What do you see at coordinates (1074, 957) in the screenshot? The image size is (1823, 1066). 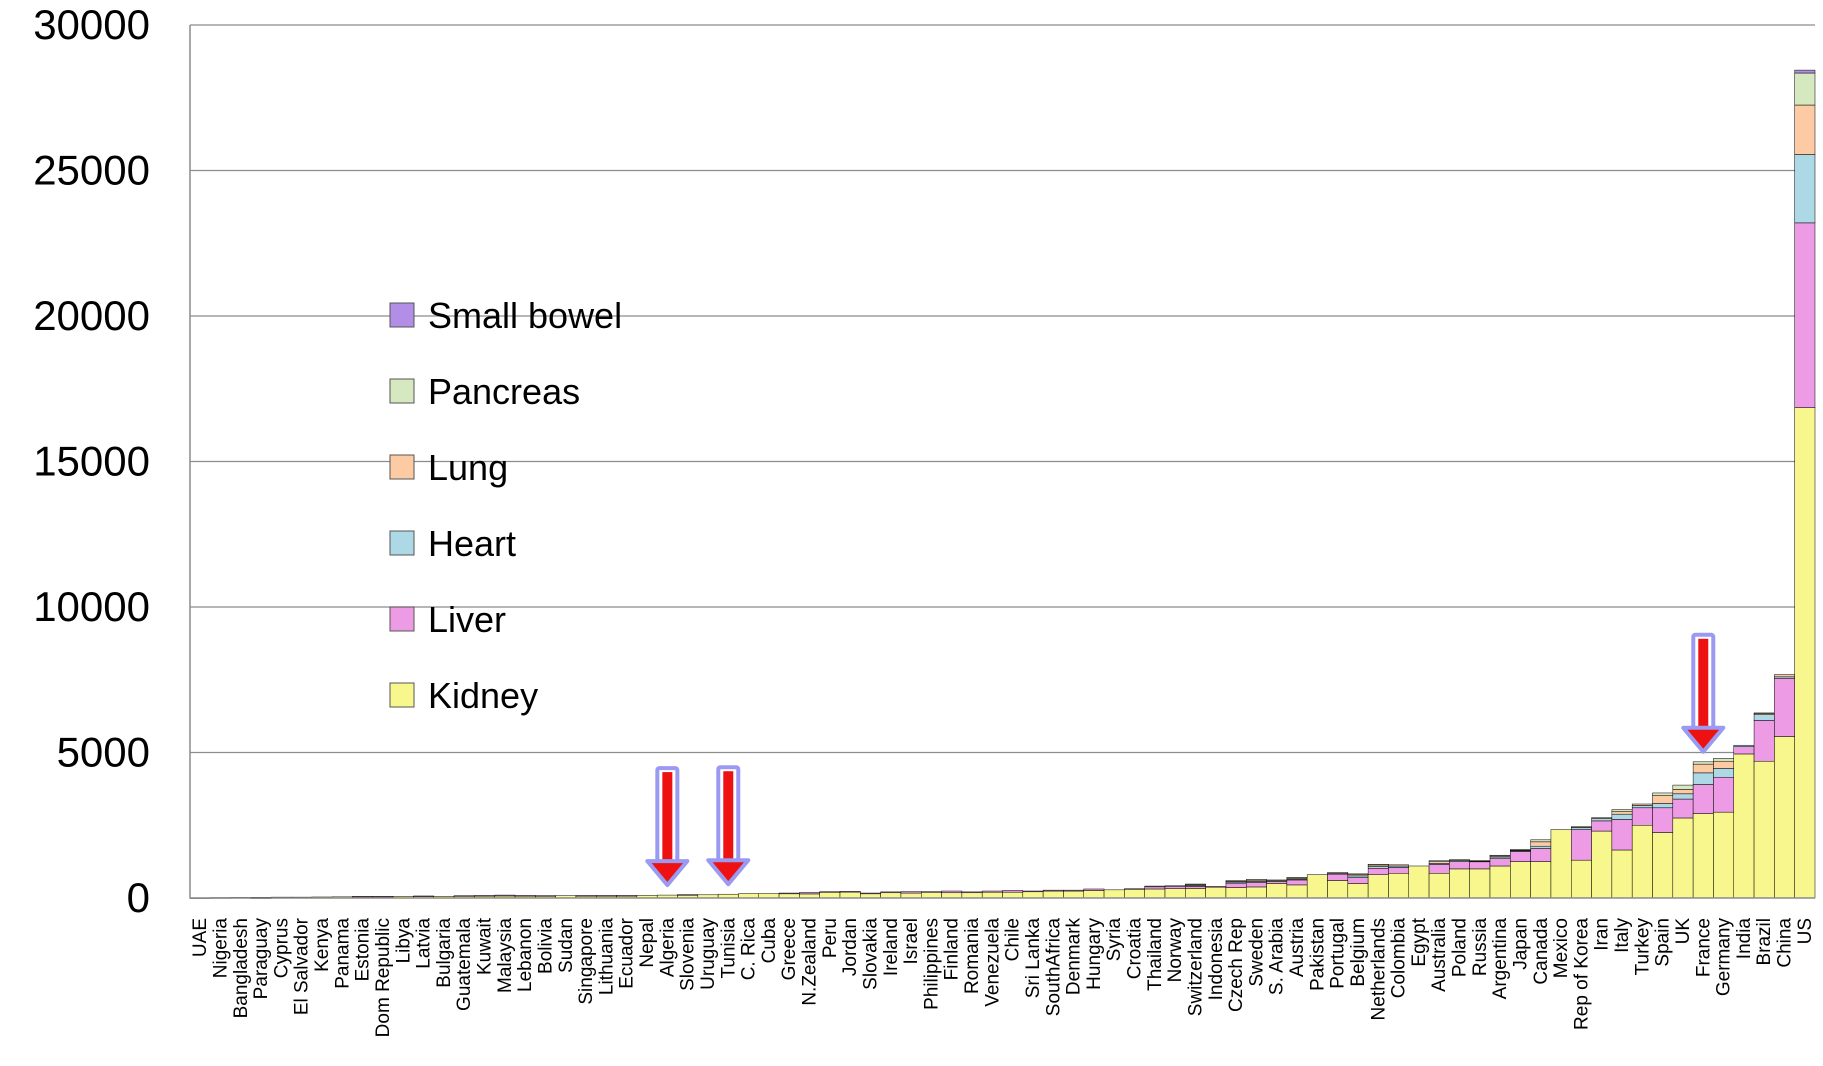 I see `x-tick-label: Denmark` at bounding box center [1074, 957].